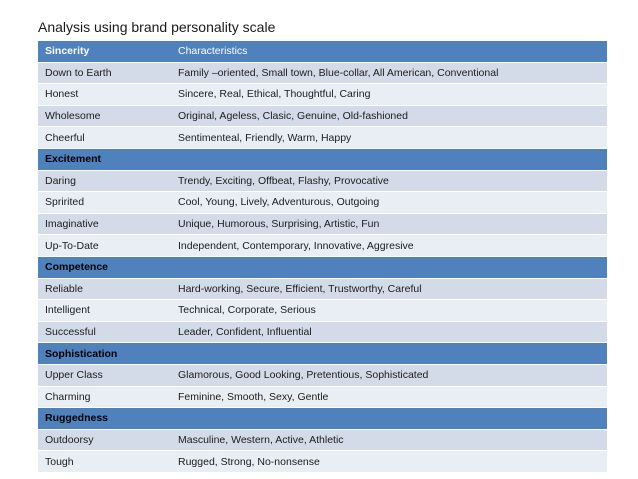 This screenshot has width=638, height=479. What do you see at coordinates (104, 181) in the screenshot?
I see `trait-cell: Daring` at bounding box center [104, 181].